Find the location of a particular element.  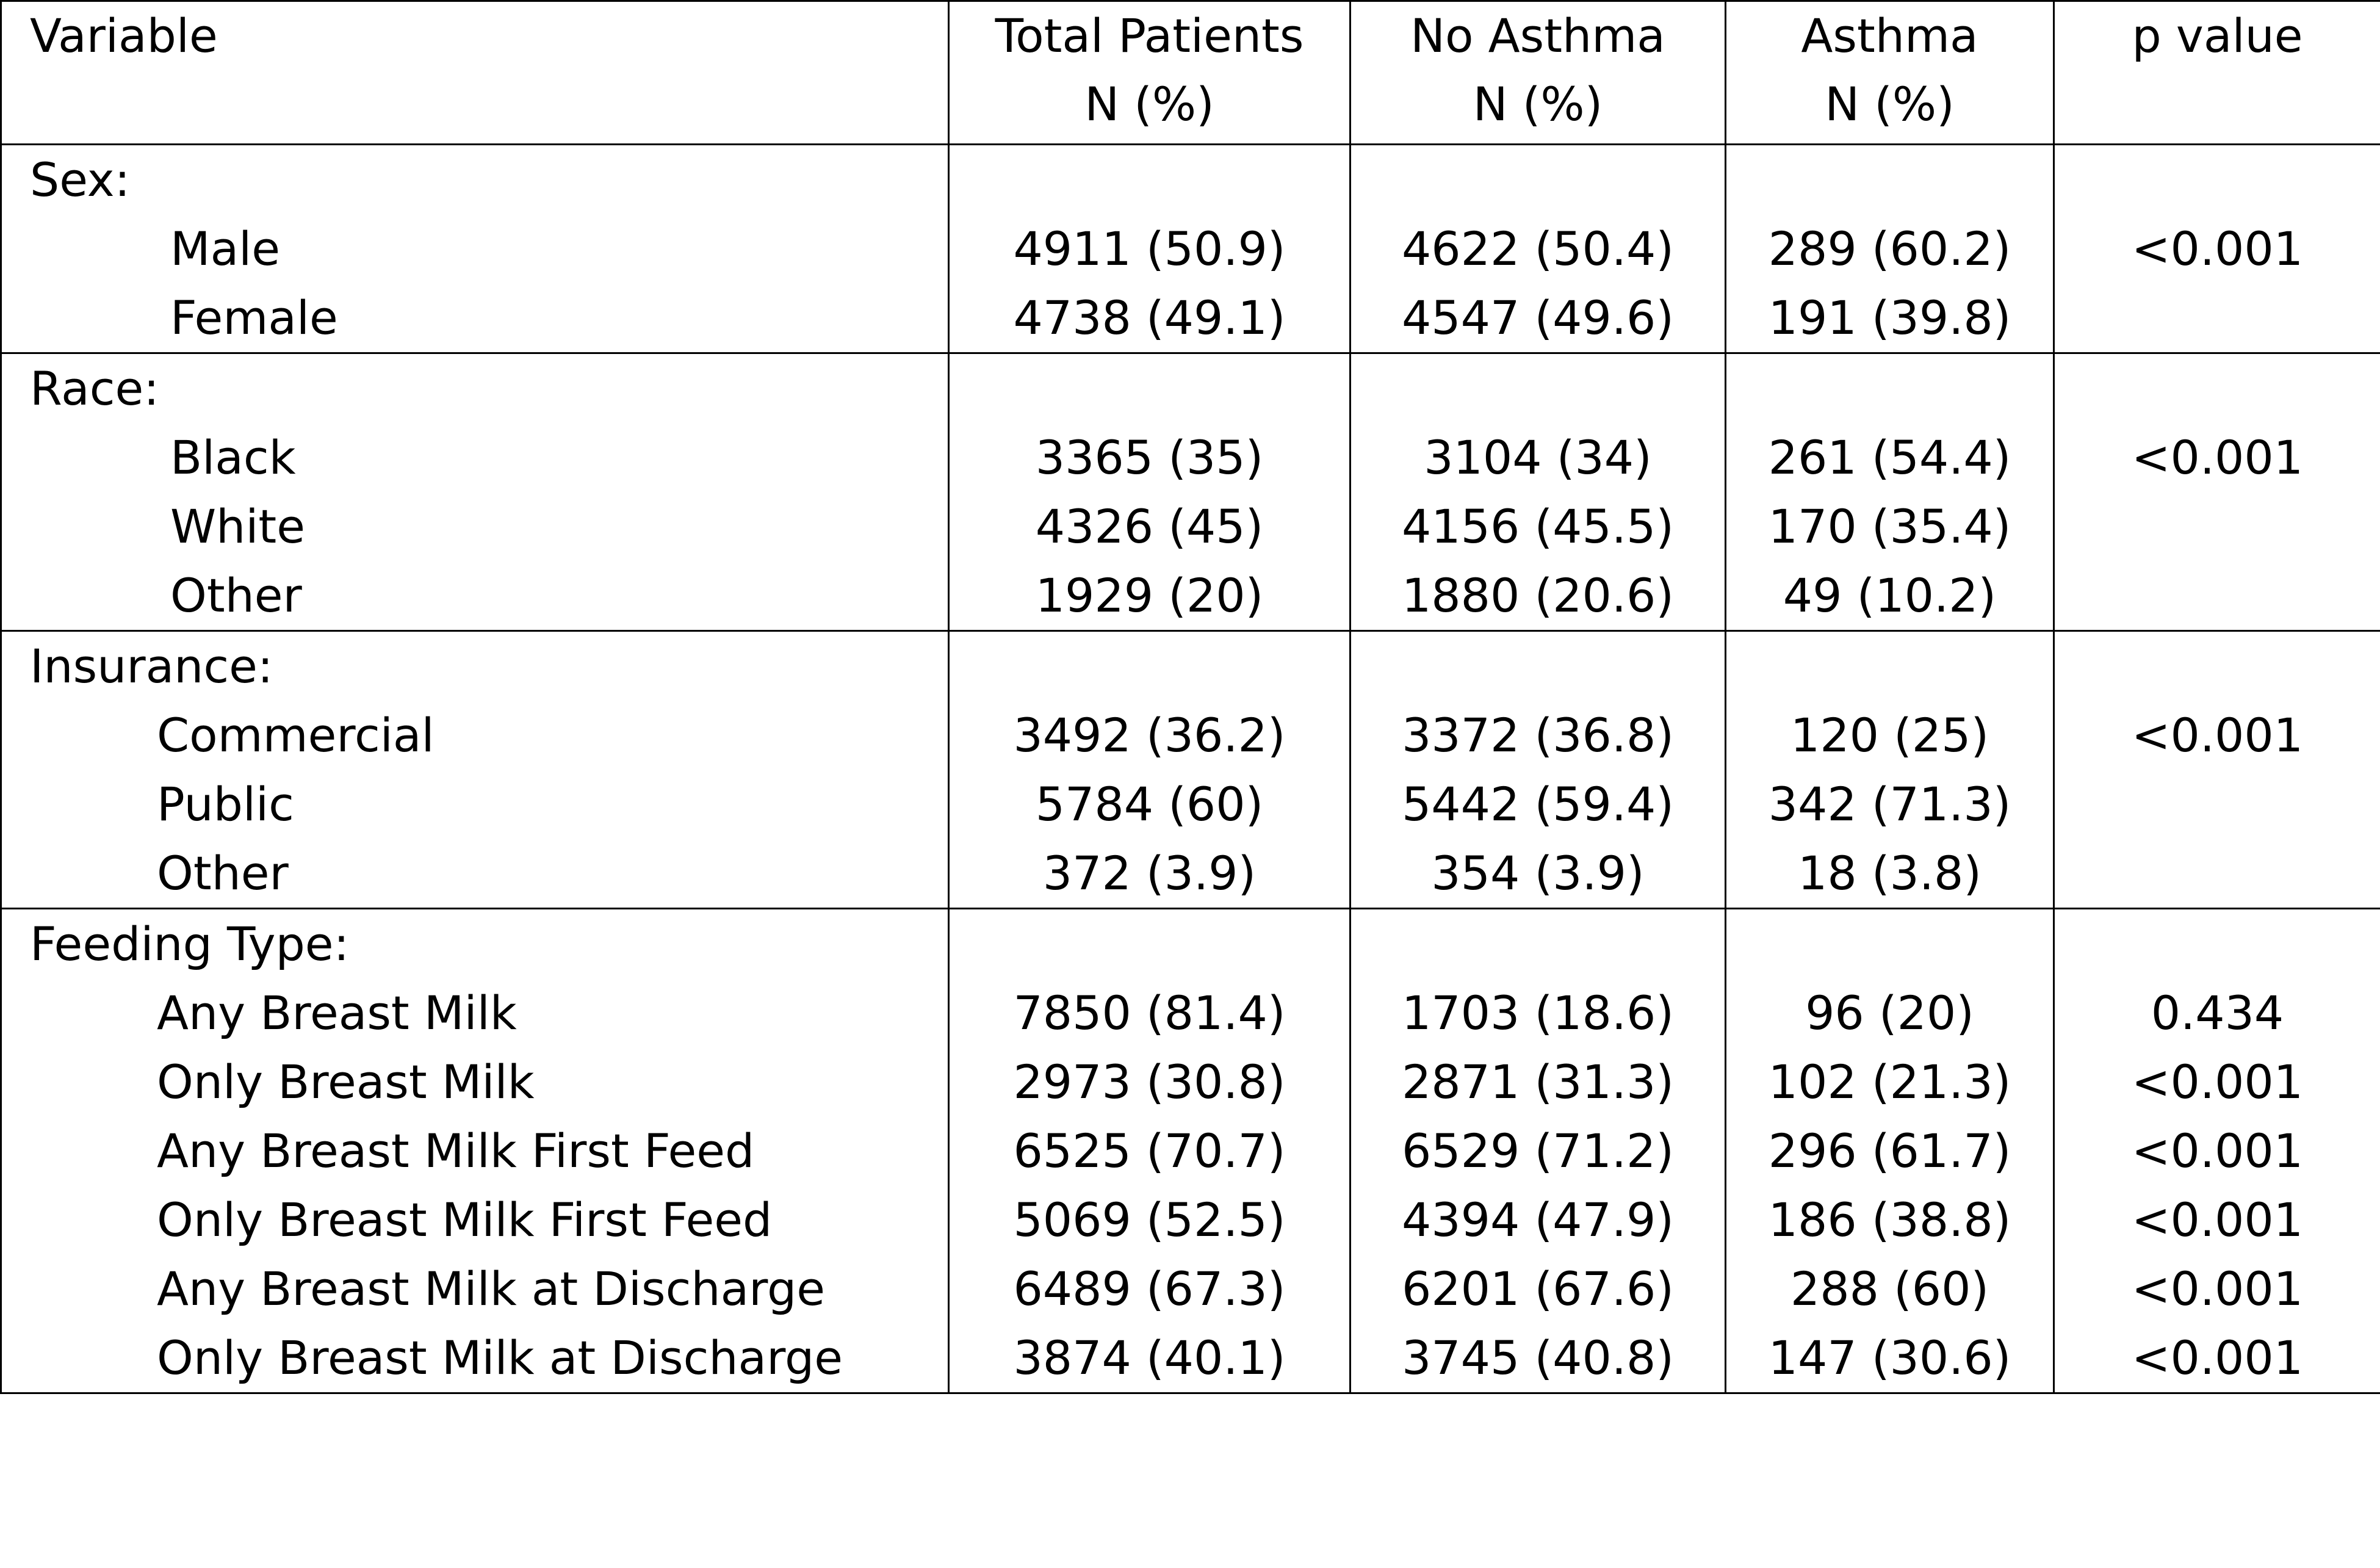

cell-asthma: 102 (21.3) is located at coordinates (1890, 1081).